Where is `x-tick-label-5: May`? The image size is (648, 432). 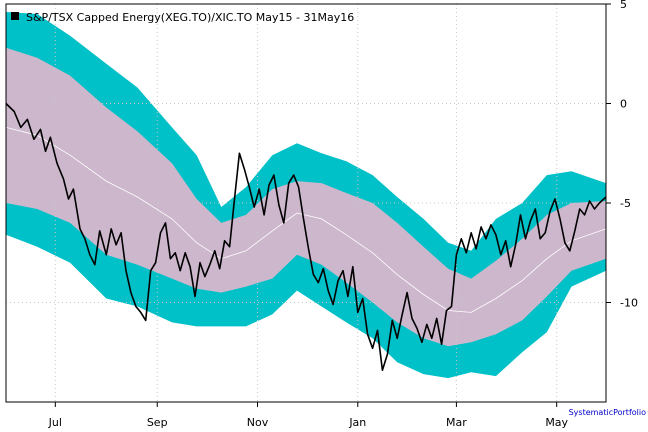
x-tick-label-5: May is located at coordinates (556, 422).